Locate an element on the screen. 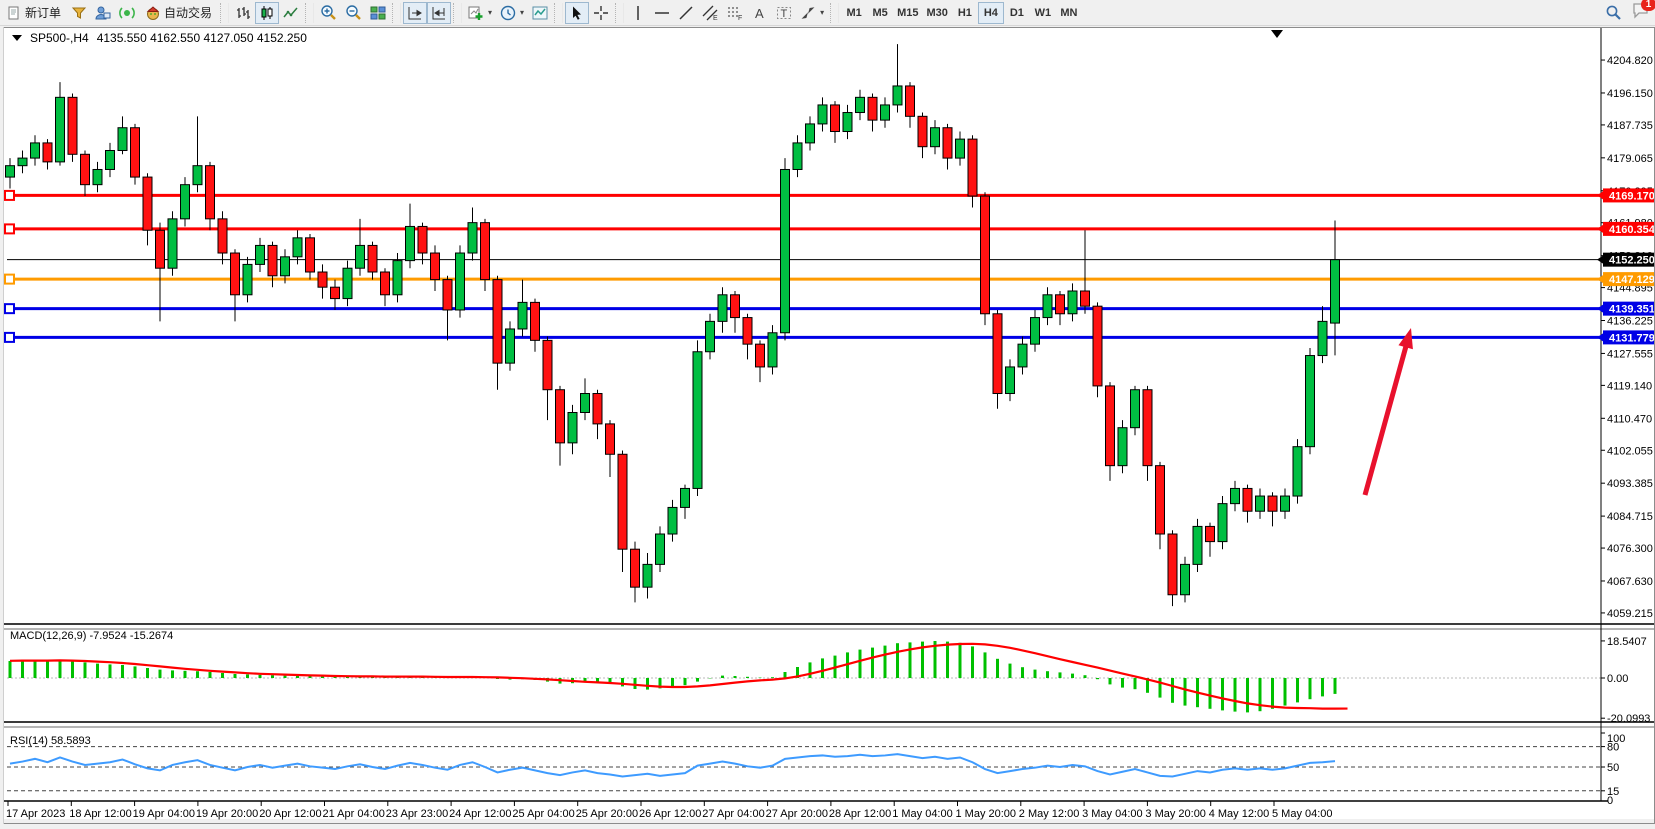  tile-windows-button is located at coordinates (378, 13).